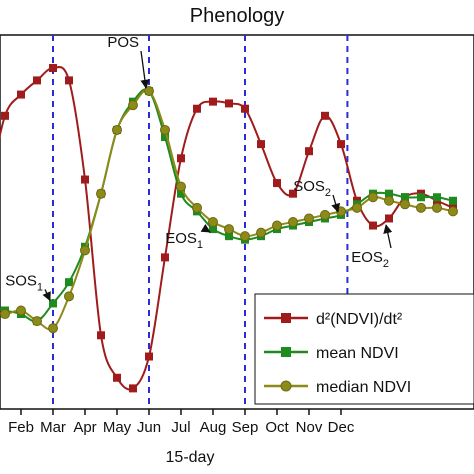  I want to click on x-tick-label-3: May, so click(117, 427).